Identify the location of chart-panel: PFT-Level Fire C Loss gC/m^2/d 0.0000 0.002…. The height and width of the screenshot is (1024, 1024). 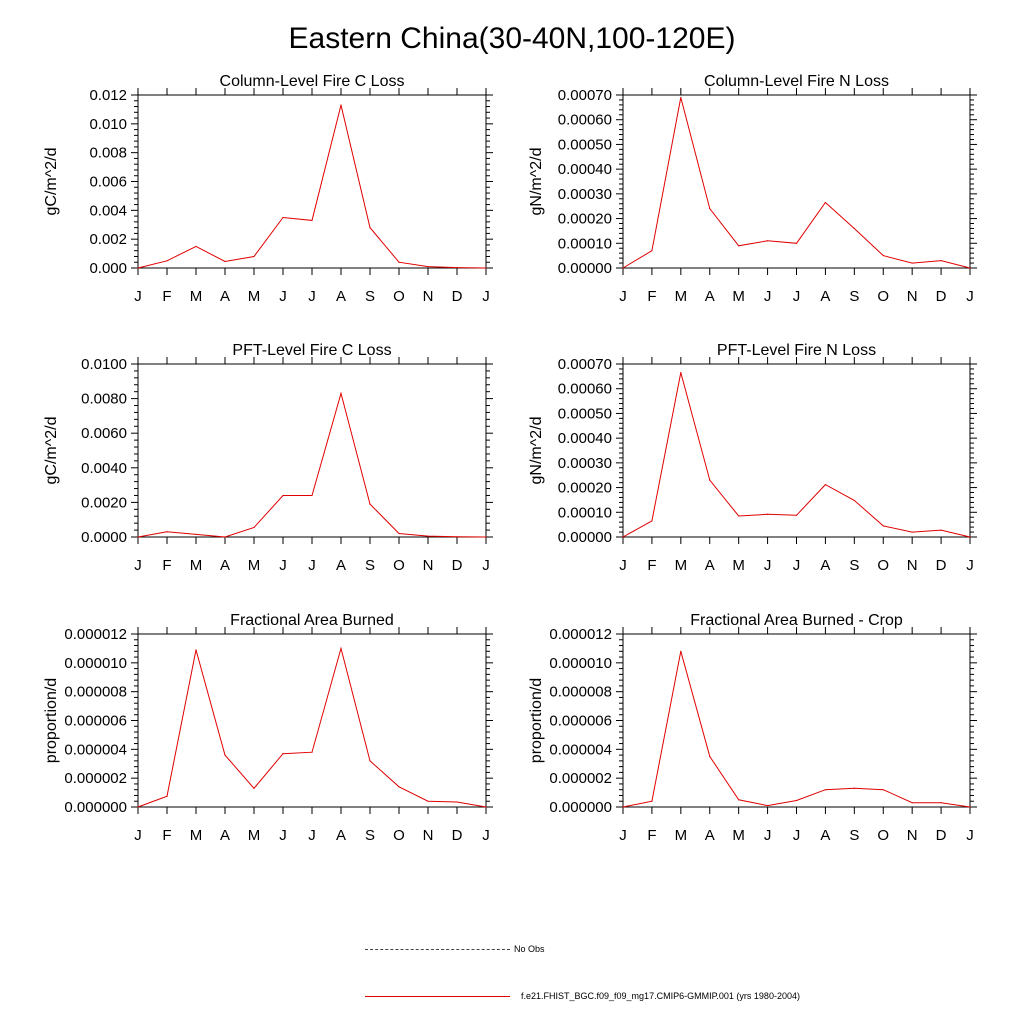
(268, 458).